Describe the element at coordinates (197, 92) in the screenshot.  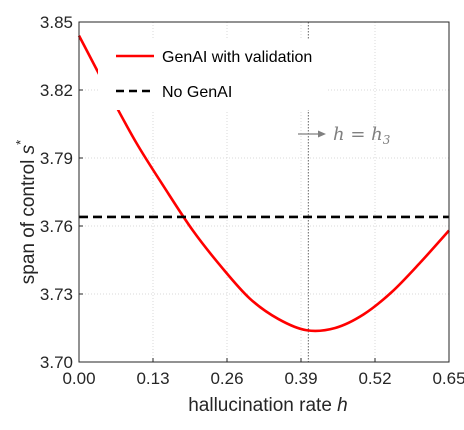
I see `legend-label-no-genai: No GenAI` at that location.